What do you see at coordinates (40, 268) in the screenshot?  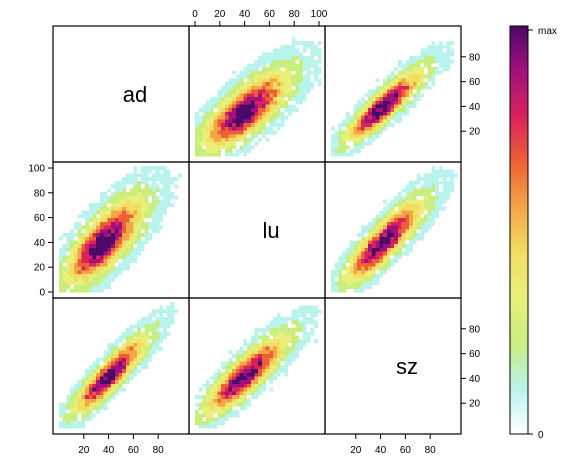 I see `tick-label: 20` at bounding box center [40, 268].